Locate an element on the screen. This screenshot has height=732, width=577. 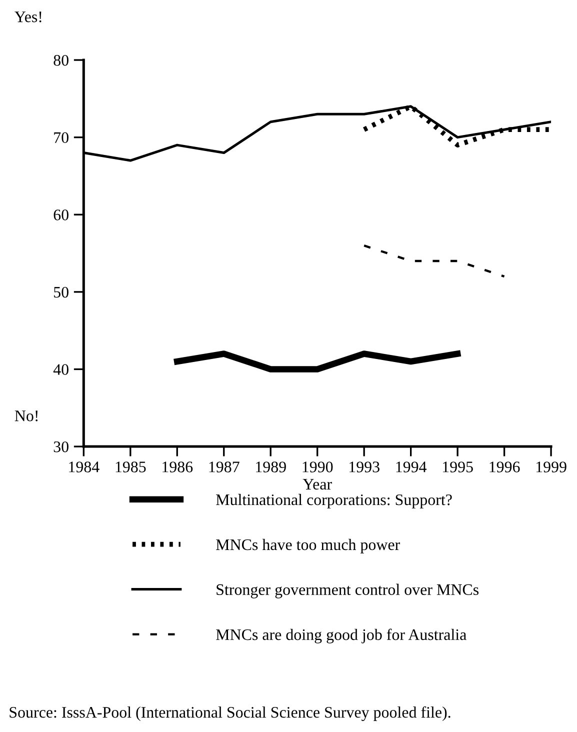
x-tick-label: 1996 is located at coordinates (505, 467).